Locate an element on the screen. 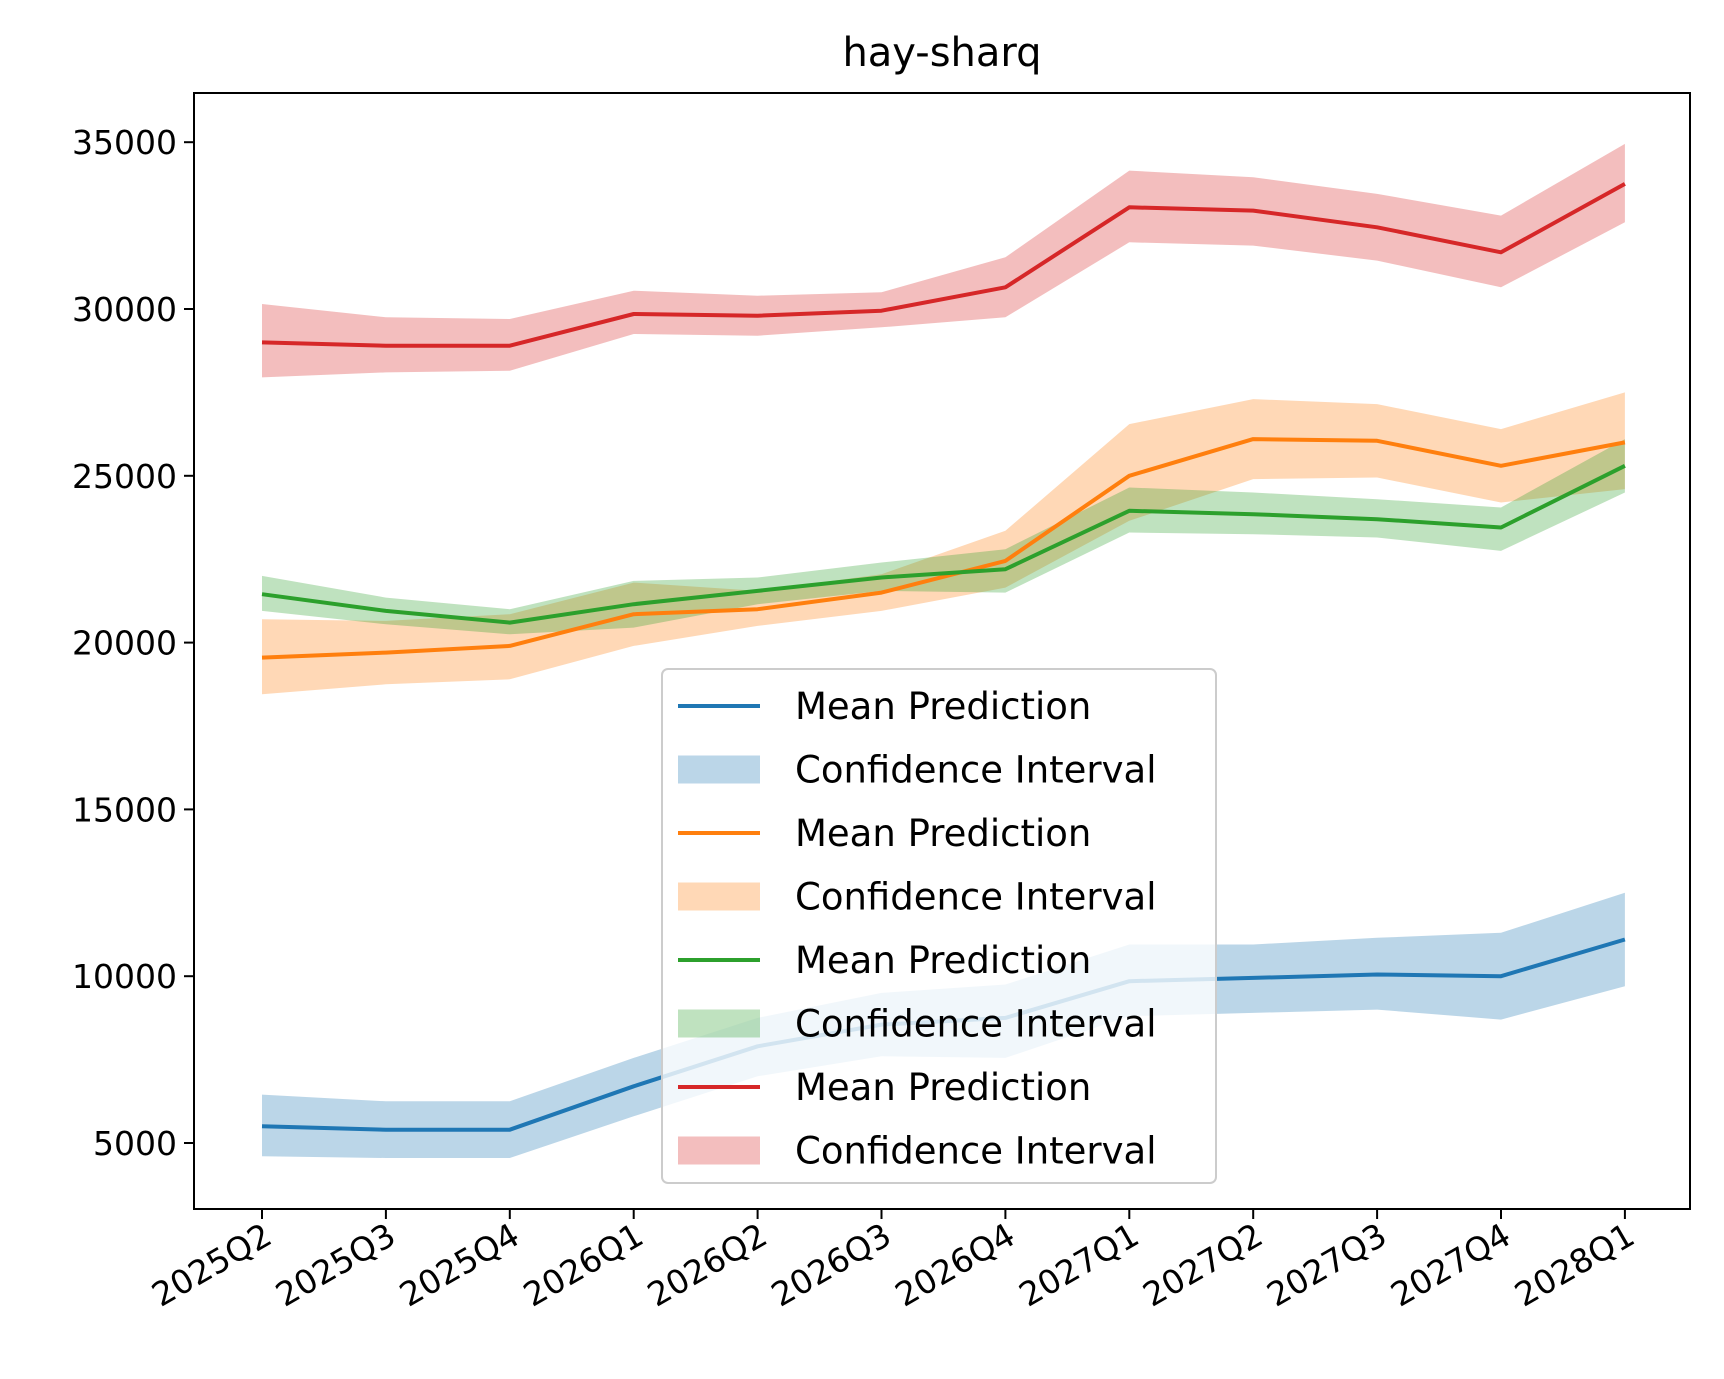  y-tick-label: 30000 is located at coordinates (124, 309).